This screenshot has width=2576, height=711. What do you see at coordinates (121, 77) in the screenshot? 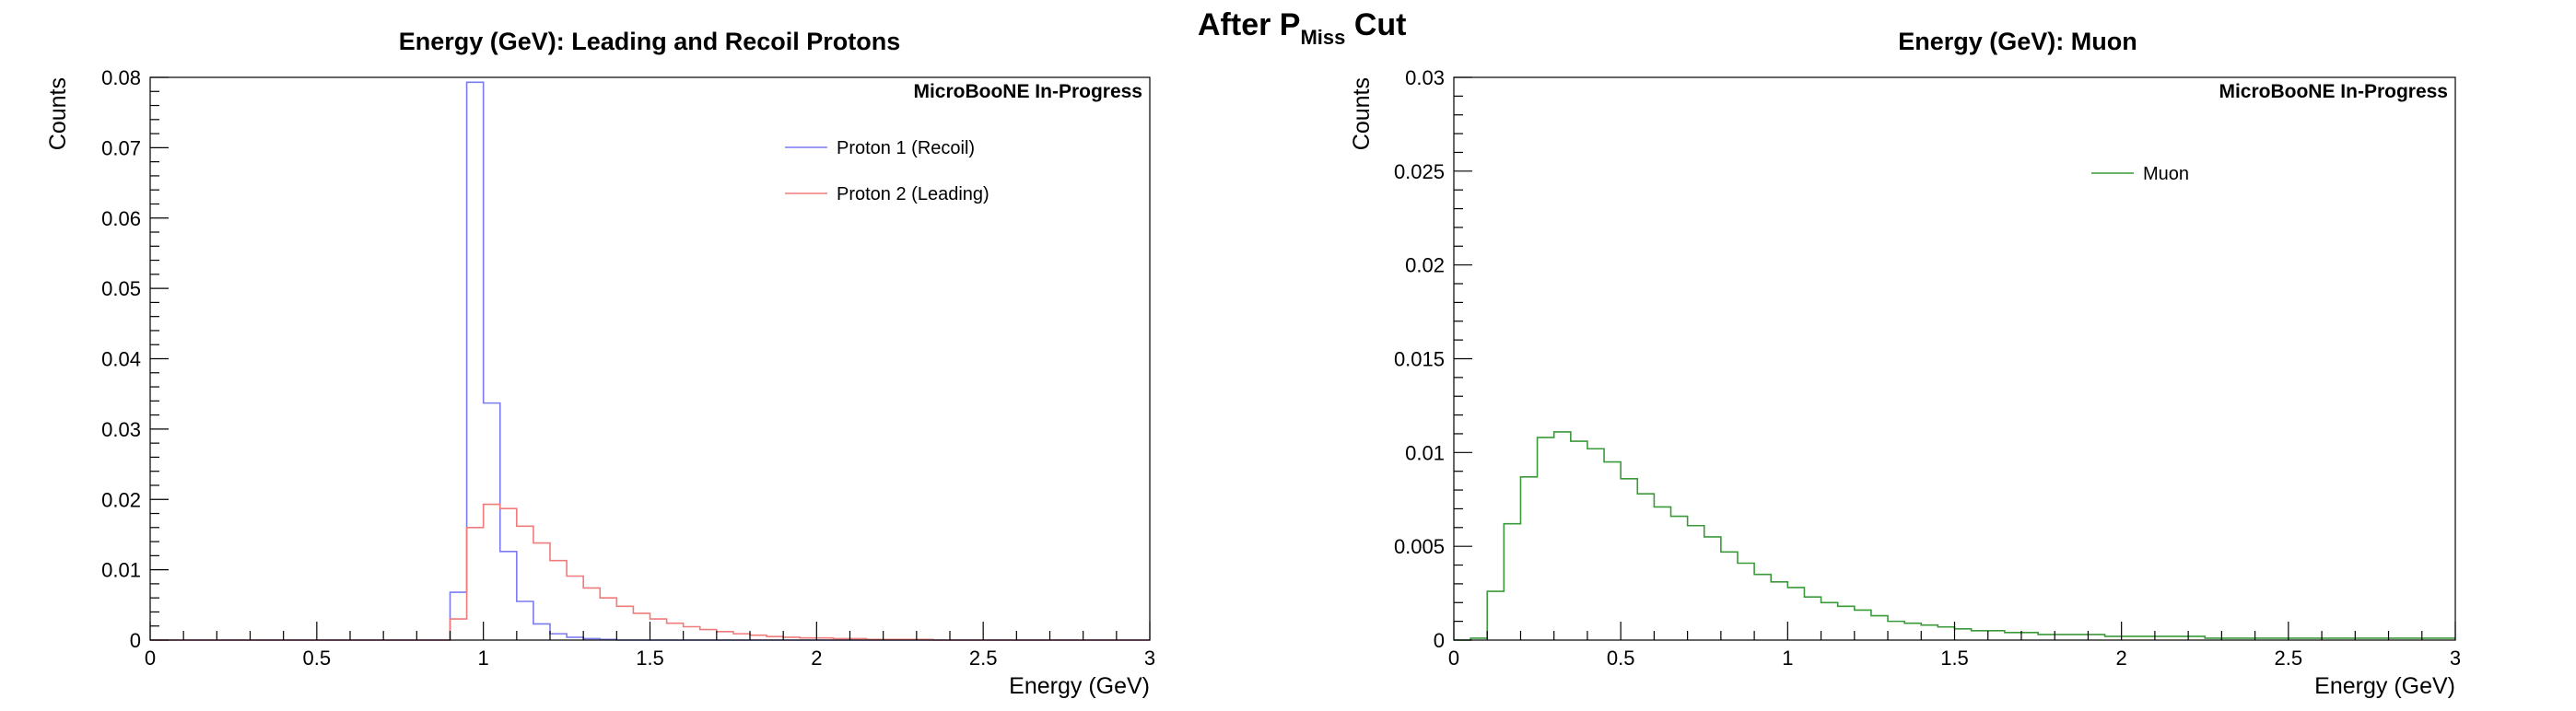
I see `y-tick-label: 0.08` at bounding box center [121, 77].